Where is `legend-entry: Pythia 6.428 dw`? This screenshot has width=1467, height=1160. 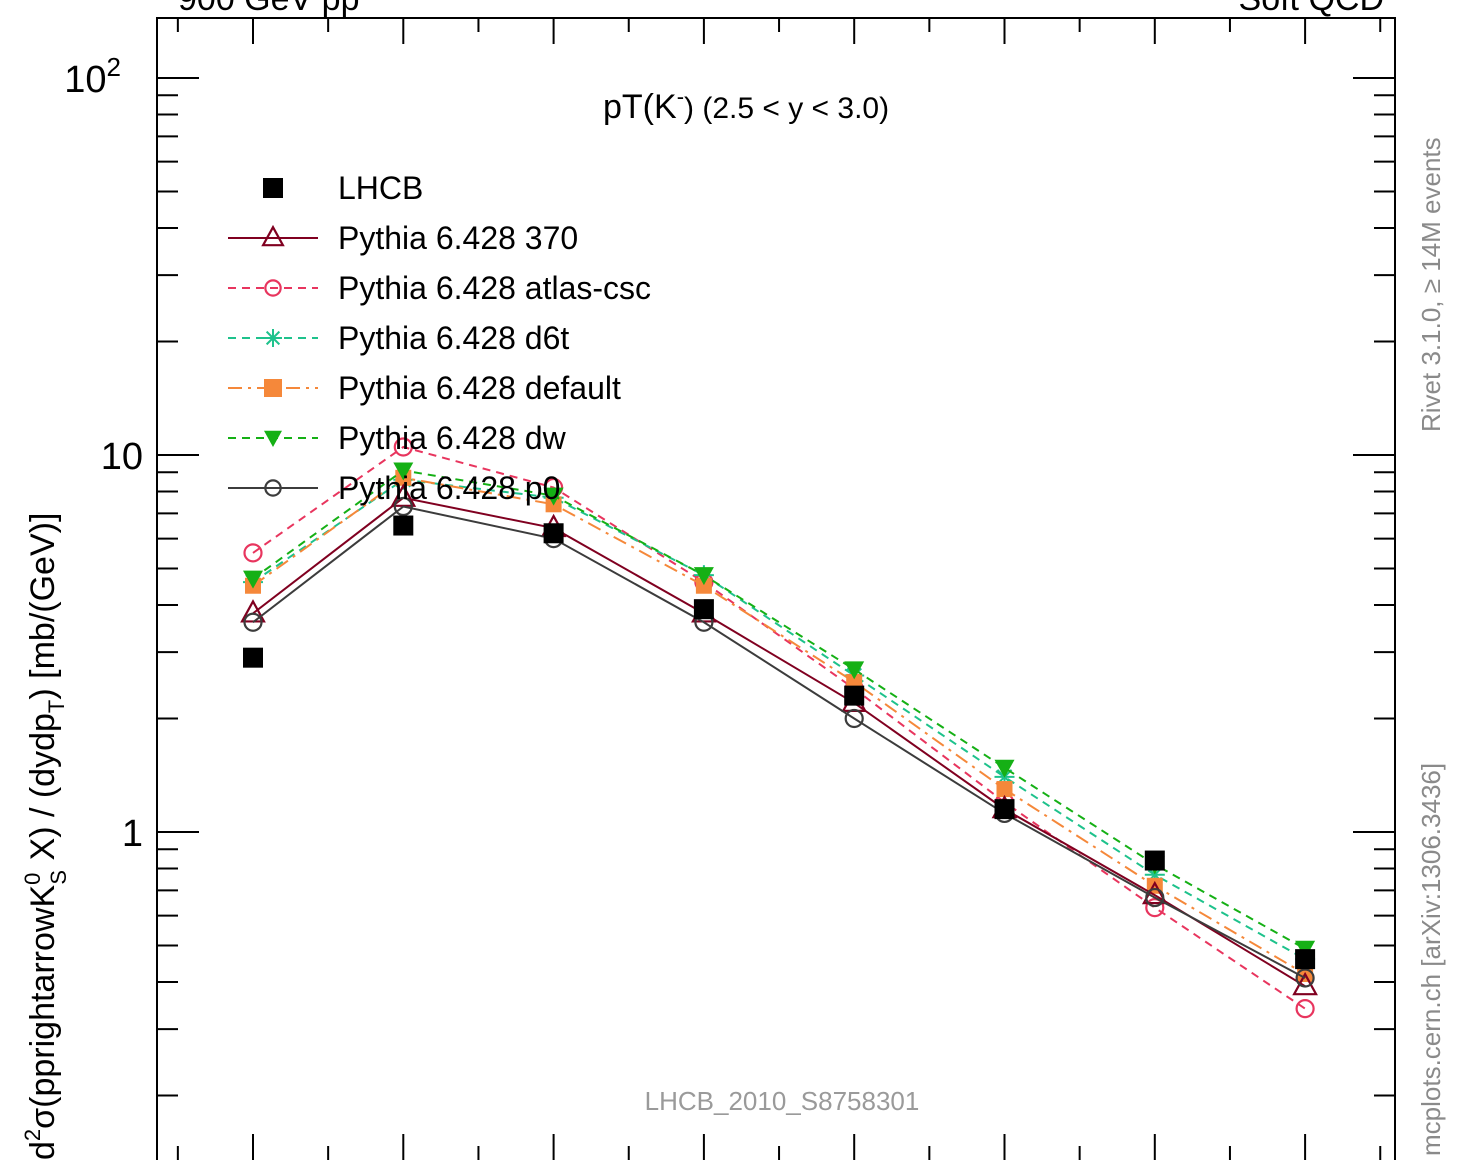 legend-entry: Pythia 6.428 dw is located at coordinates (397, 438).